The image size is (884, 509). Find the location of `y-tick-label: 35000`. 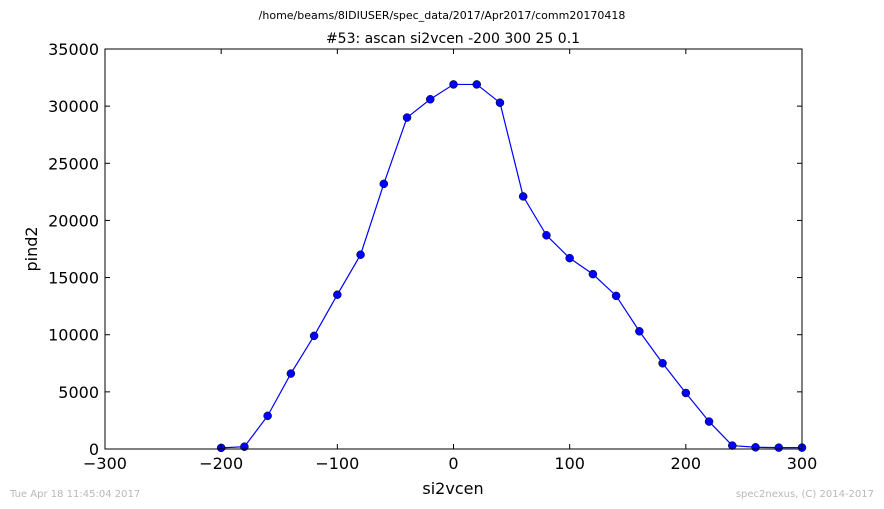

y-tick-label: 35000 is located at coordinates (73, 49).